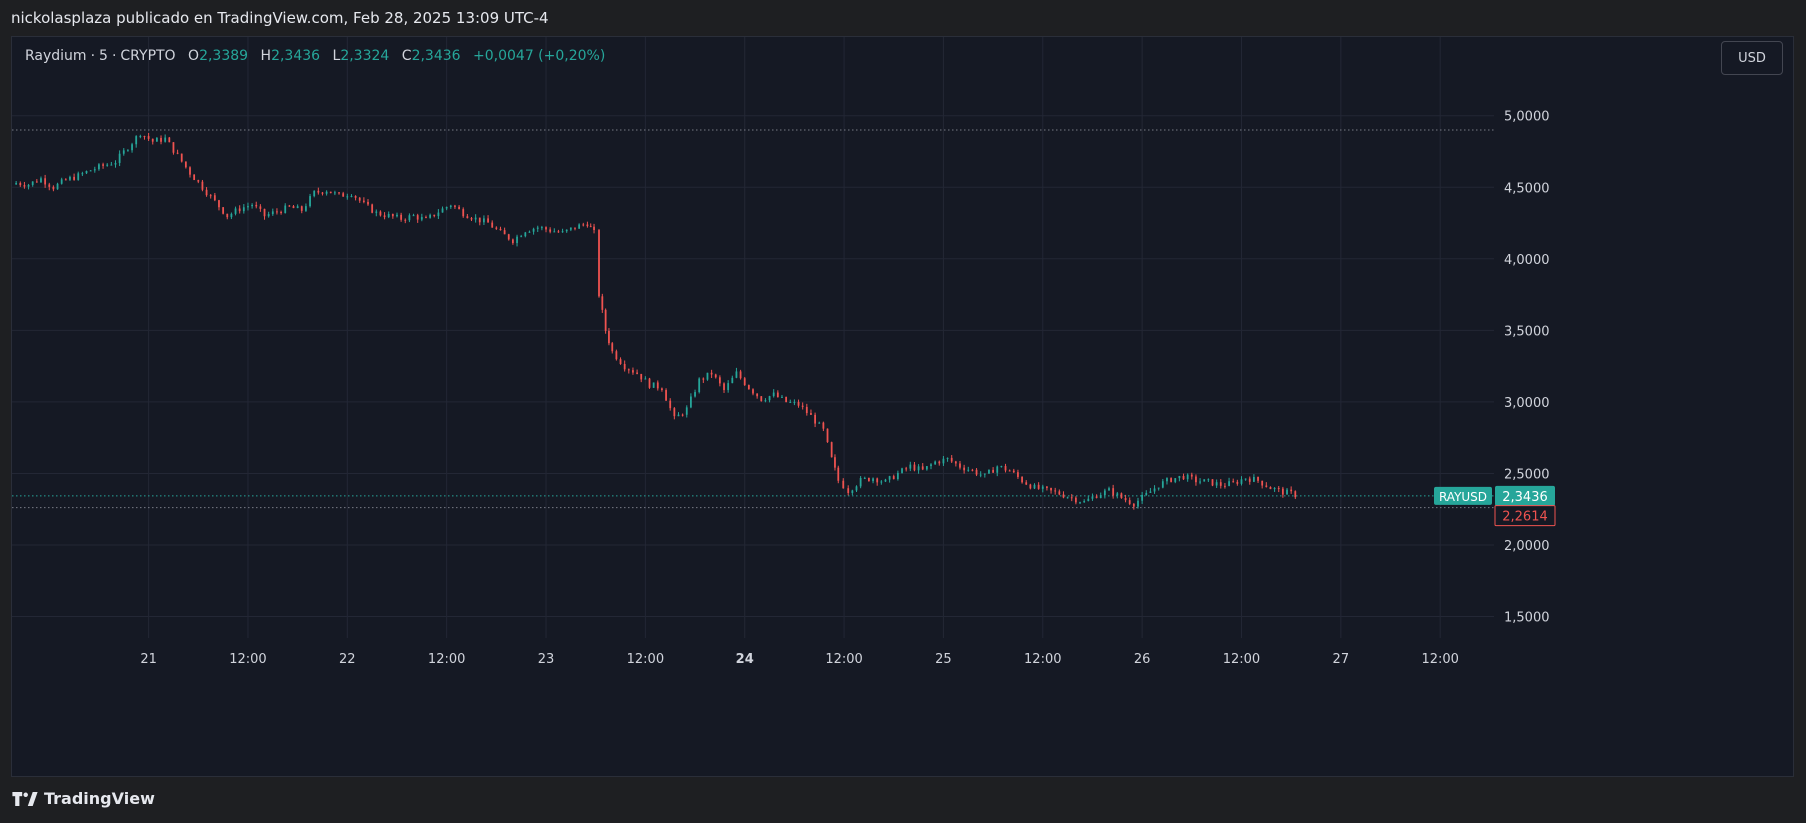 The width and height of the screenshot is (1806, 823). I want to click on tradingview-footer: TradingView, so click(83, 798).